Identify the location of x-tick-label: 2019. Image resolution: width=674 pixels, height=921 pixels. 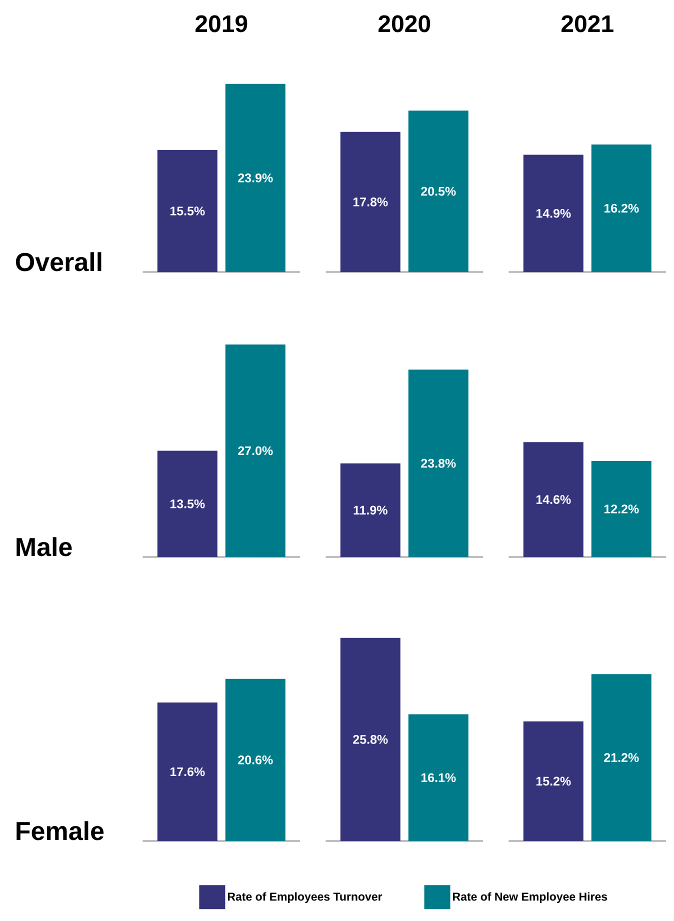
(222, 23).